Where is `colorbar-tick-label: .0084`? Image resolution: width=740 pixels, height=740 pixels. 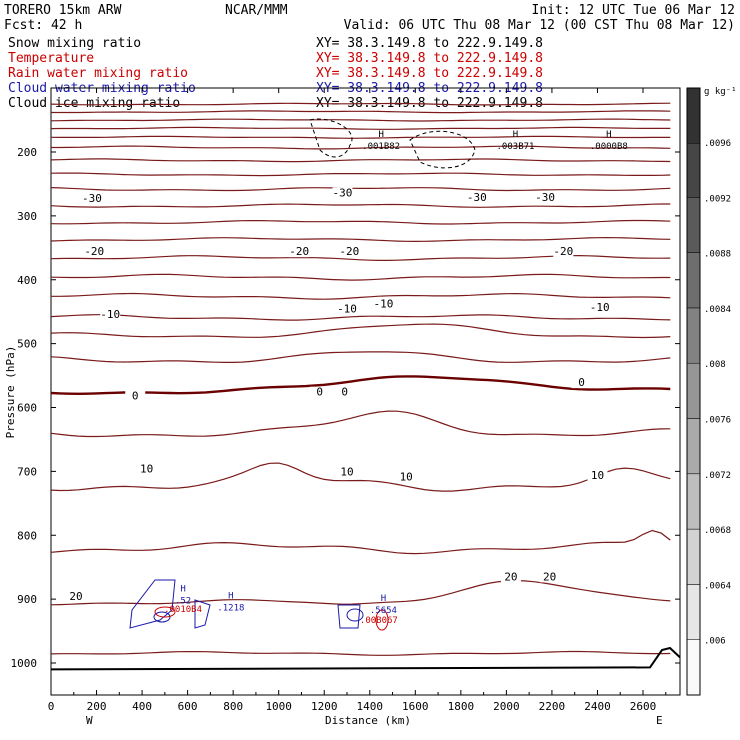
colorbar-tick-label: .0084 is located at coordinates (717, 310).